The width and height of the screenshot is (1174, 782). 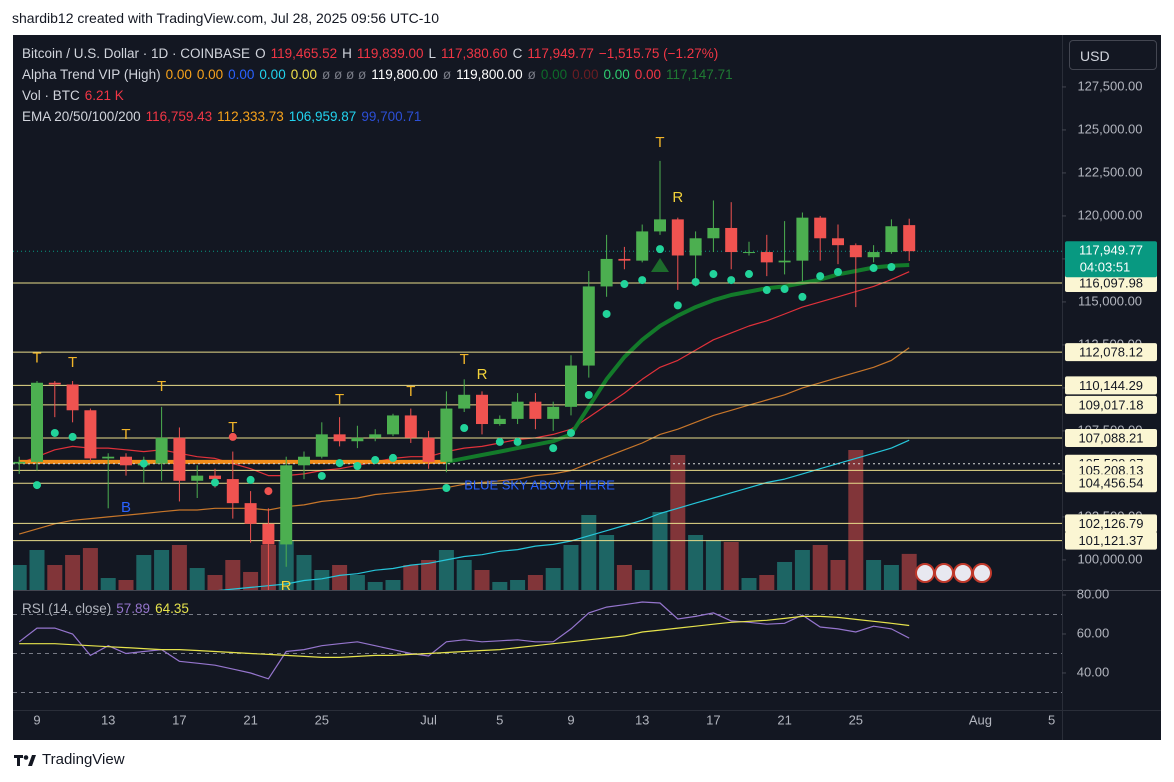 What do you see at coordinates (1113, 55) in the screenshot?
I see `currency-button: USD` at bounding box center [1113, 55].